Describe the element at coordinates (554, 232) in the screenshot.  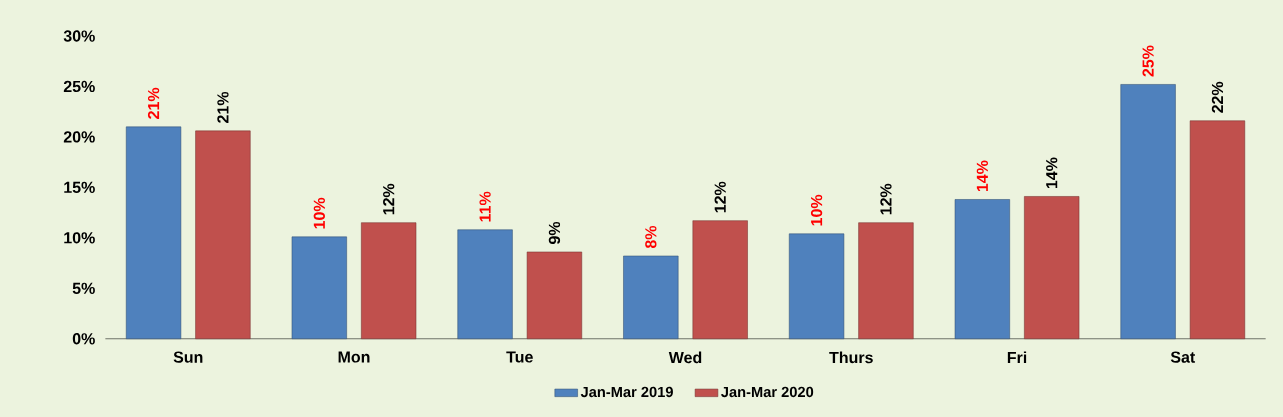
I see `data-label: 9%` at that location.